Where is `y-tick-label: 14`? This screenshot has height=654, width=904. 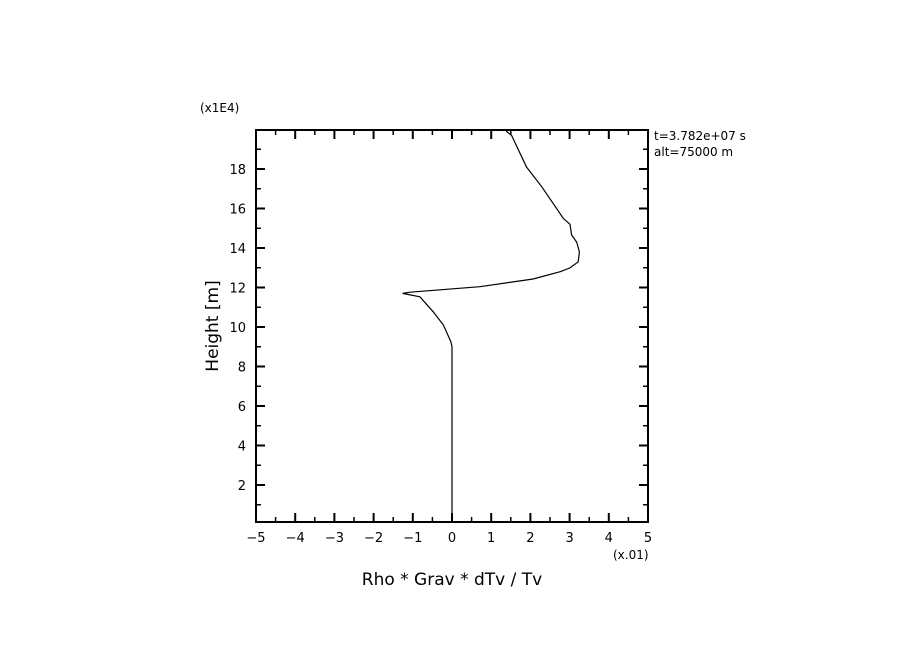
y-tick-label: 14 is located at coordinates (237, 249).